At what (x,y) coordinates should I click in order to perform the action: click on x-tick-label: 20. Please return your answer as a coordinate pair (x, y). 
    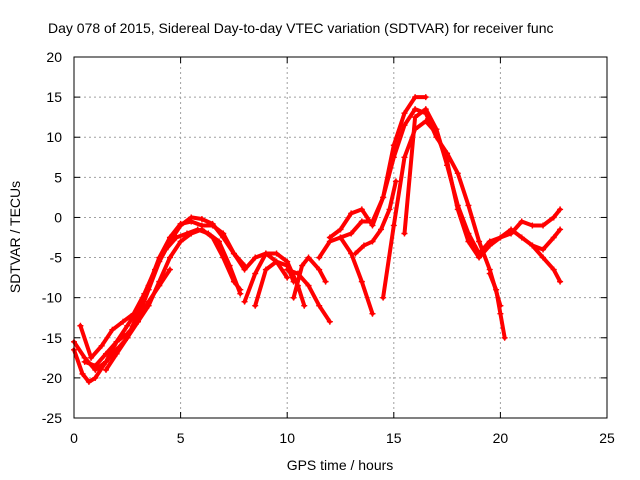
    Looking at the image, I should click on (501, 438).